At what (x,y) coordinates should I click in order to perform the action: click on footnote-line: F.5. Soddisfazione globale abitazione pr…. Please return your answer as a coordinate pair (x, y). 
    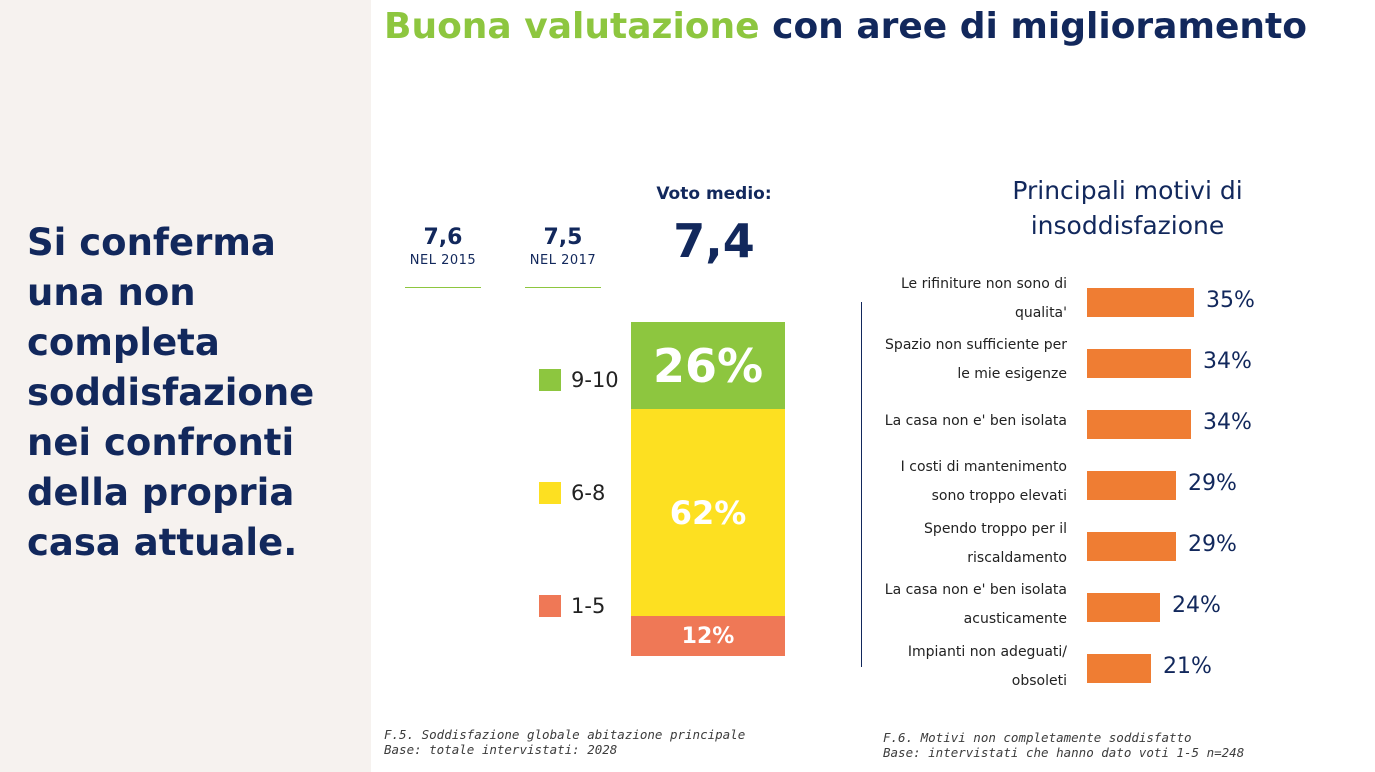
    Looking at the image, I should click on (565, 734).